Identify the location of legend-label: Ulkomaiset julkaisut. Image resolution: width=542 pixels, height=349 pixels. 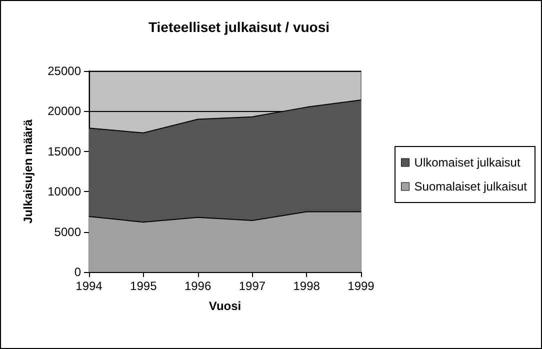
(467, 163).